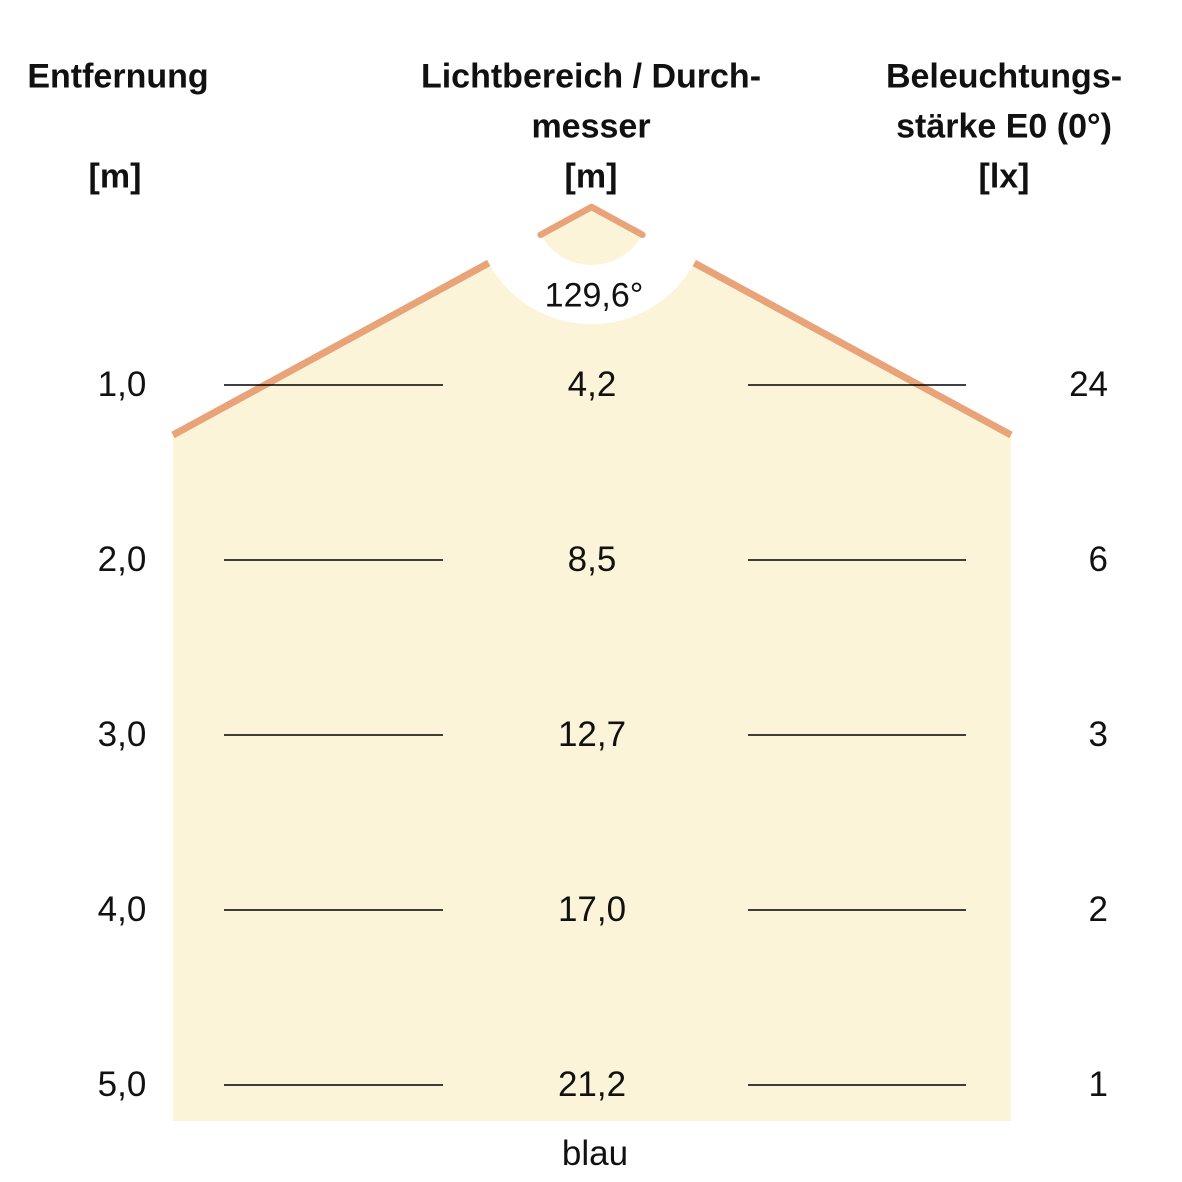 This screenshot has width=1182, height=1182. I want to click on diameter-value-row-3: 12,7, so click(592, 734).